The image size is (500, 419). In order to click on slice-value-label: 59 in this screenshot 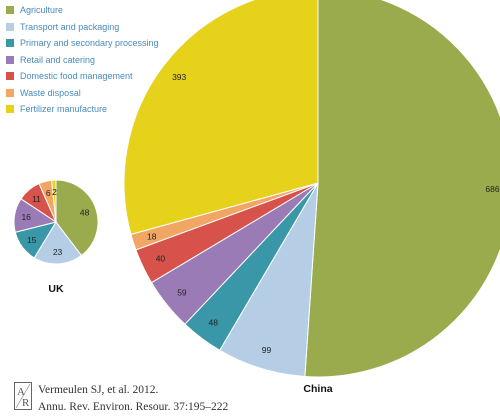, I will do `click(182, 292)`.